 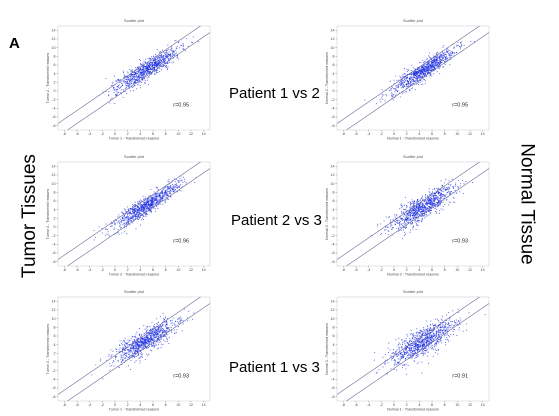 What do you see at coordinates (432, 270) in the screenshot?
I see `x-tick-label: 6` at bounding box center [432, 270].